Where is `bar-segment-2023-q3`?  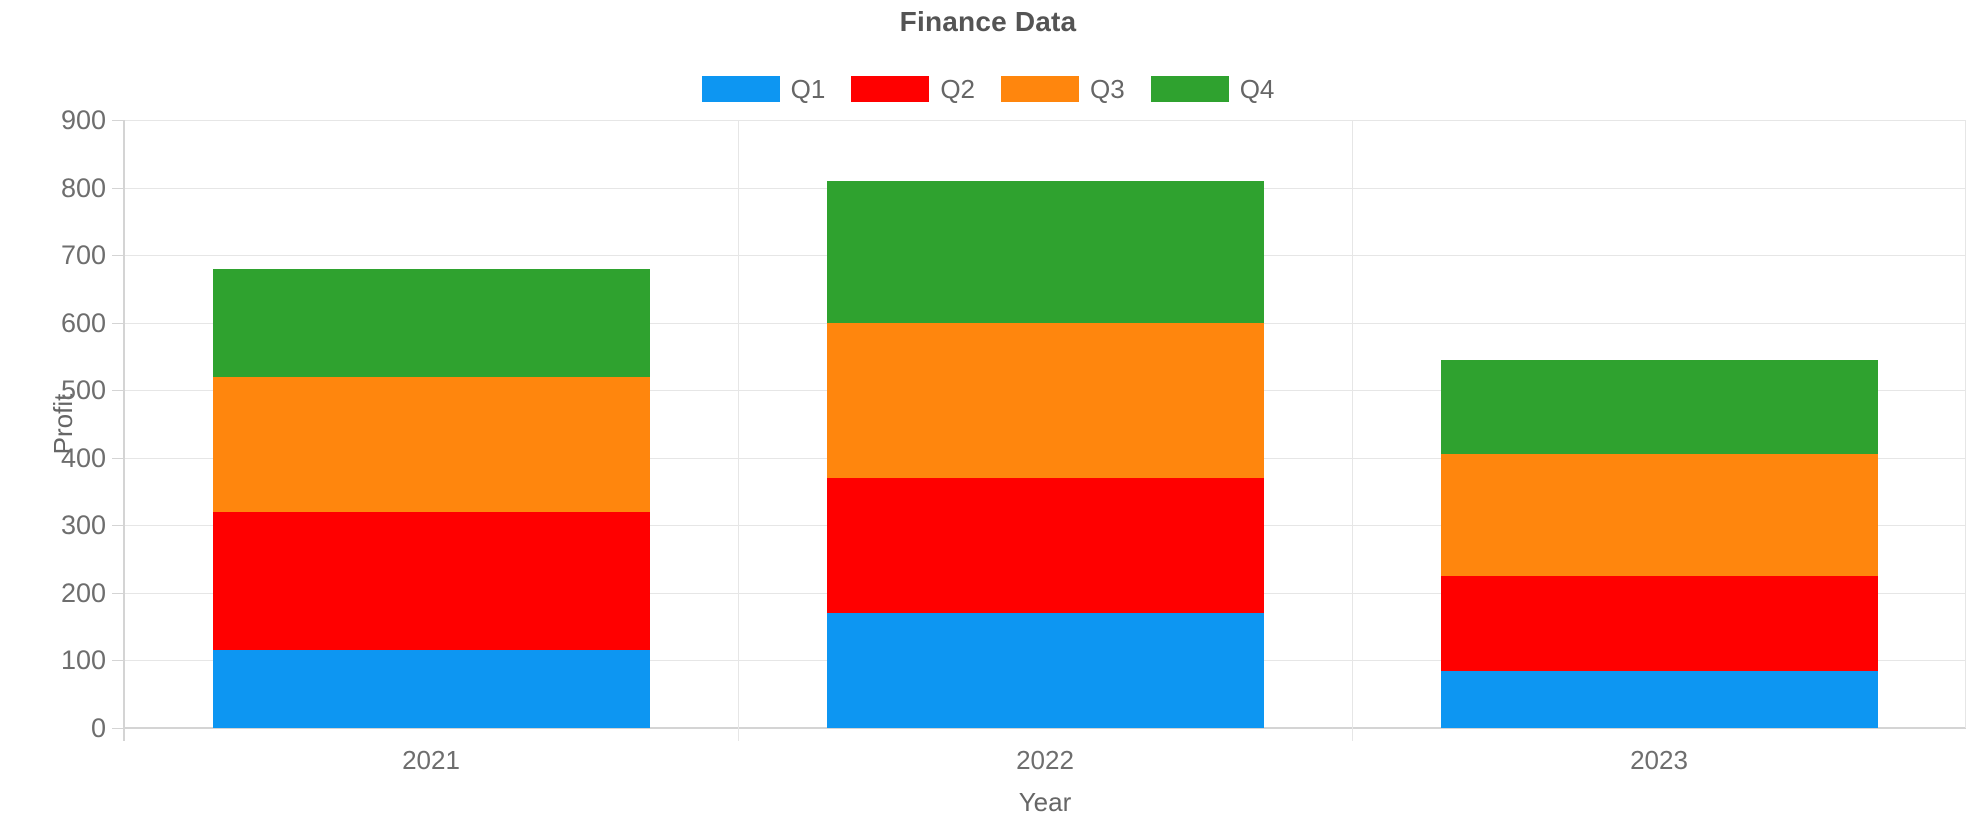 bar-segment-2023-q3 is located at coordinates (1659, 515).